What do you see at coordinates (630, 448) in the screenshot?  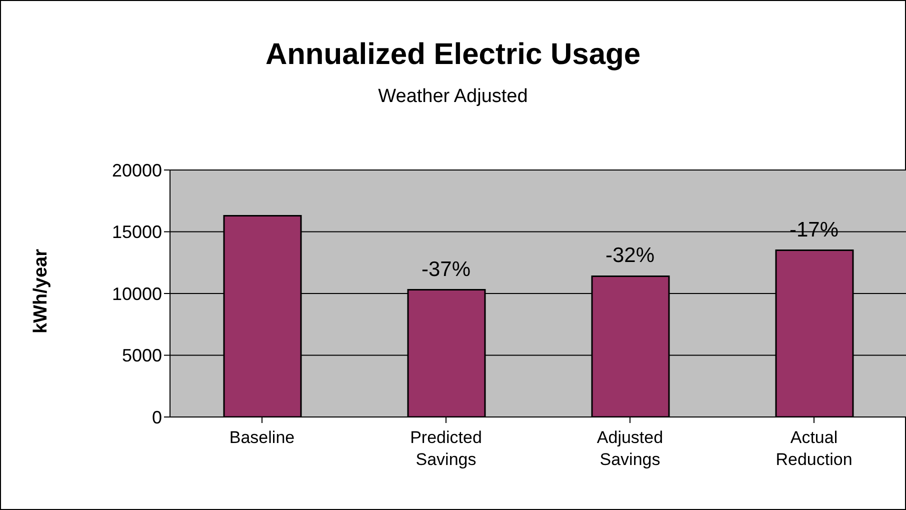 I see `x-tick-label: Adjusted Savings` at bounding box center [630, 448].